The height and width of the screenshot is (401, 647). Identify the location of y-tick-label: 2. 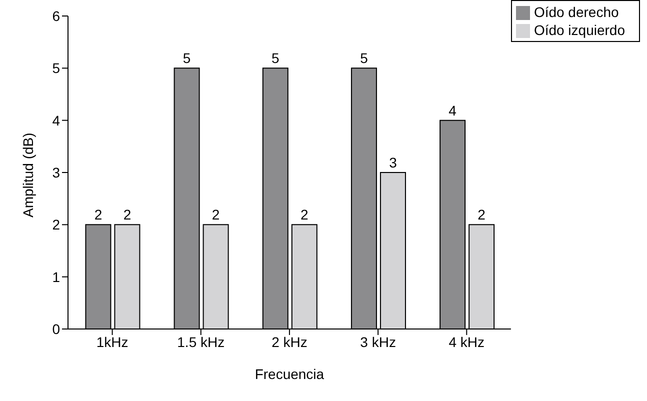
(56, 224).